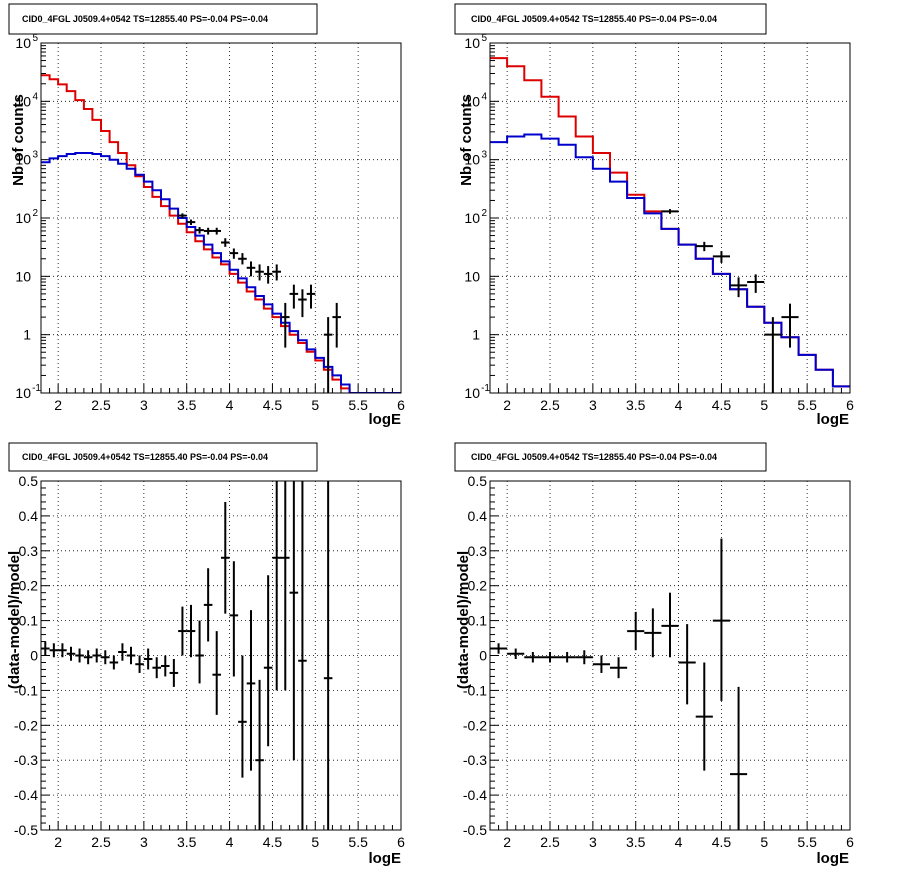 This screenshot has width=898, height=875. Describe the element at coordinates (34, 656) in the screenshot. I see `y-tick-label: 0` at that location.